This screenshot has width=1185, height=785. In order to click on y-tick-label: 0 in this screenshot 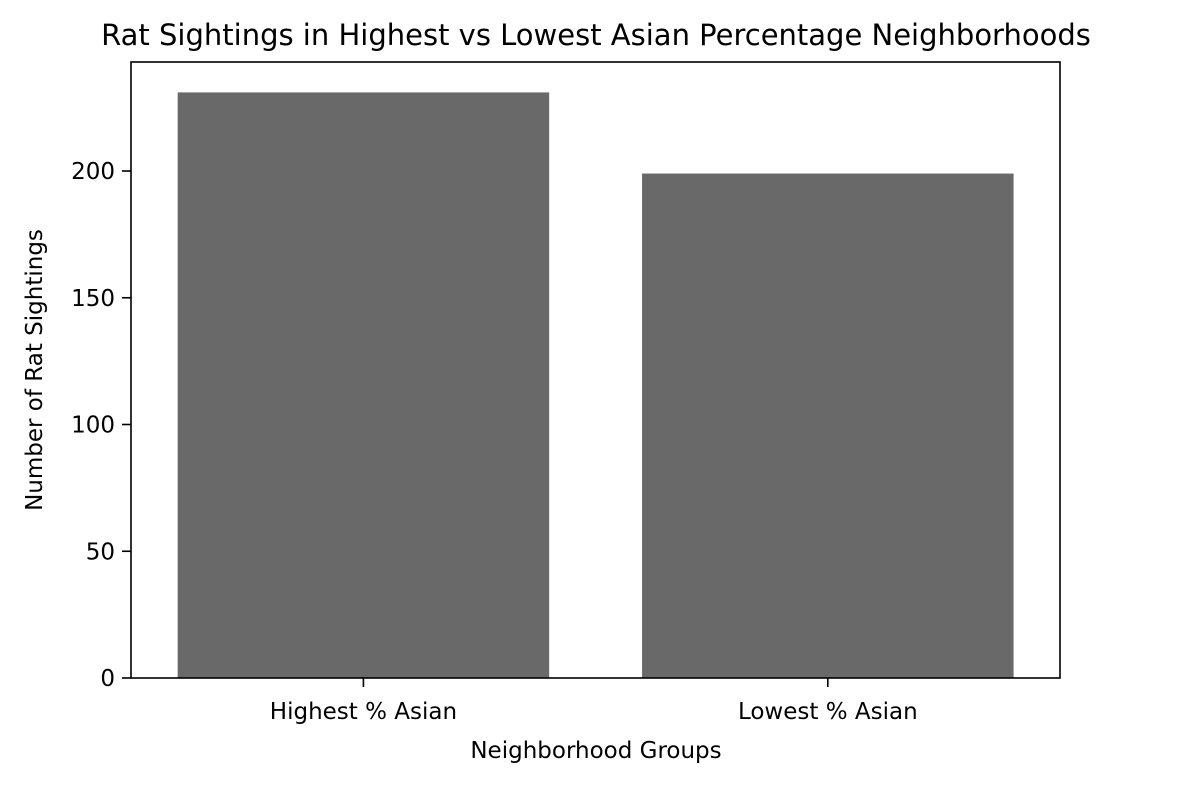, I will do `click(107, 679)`.